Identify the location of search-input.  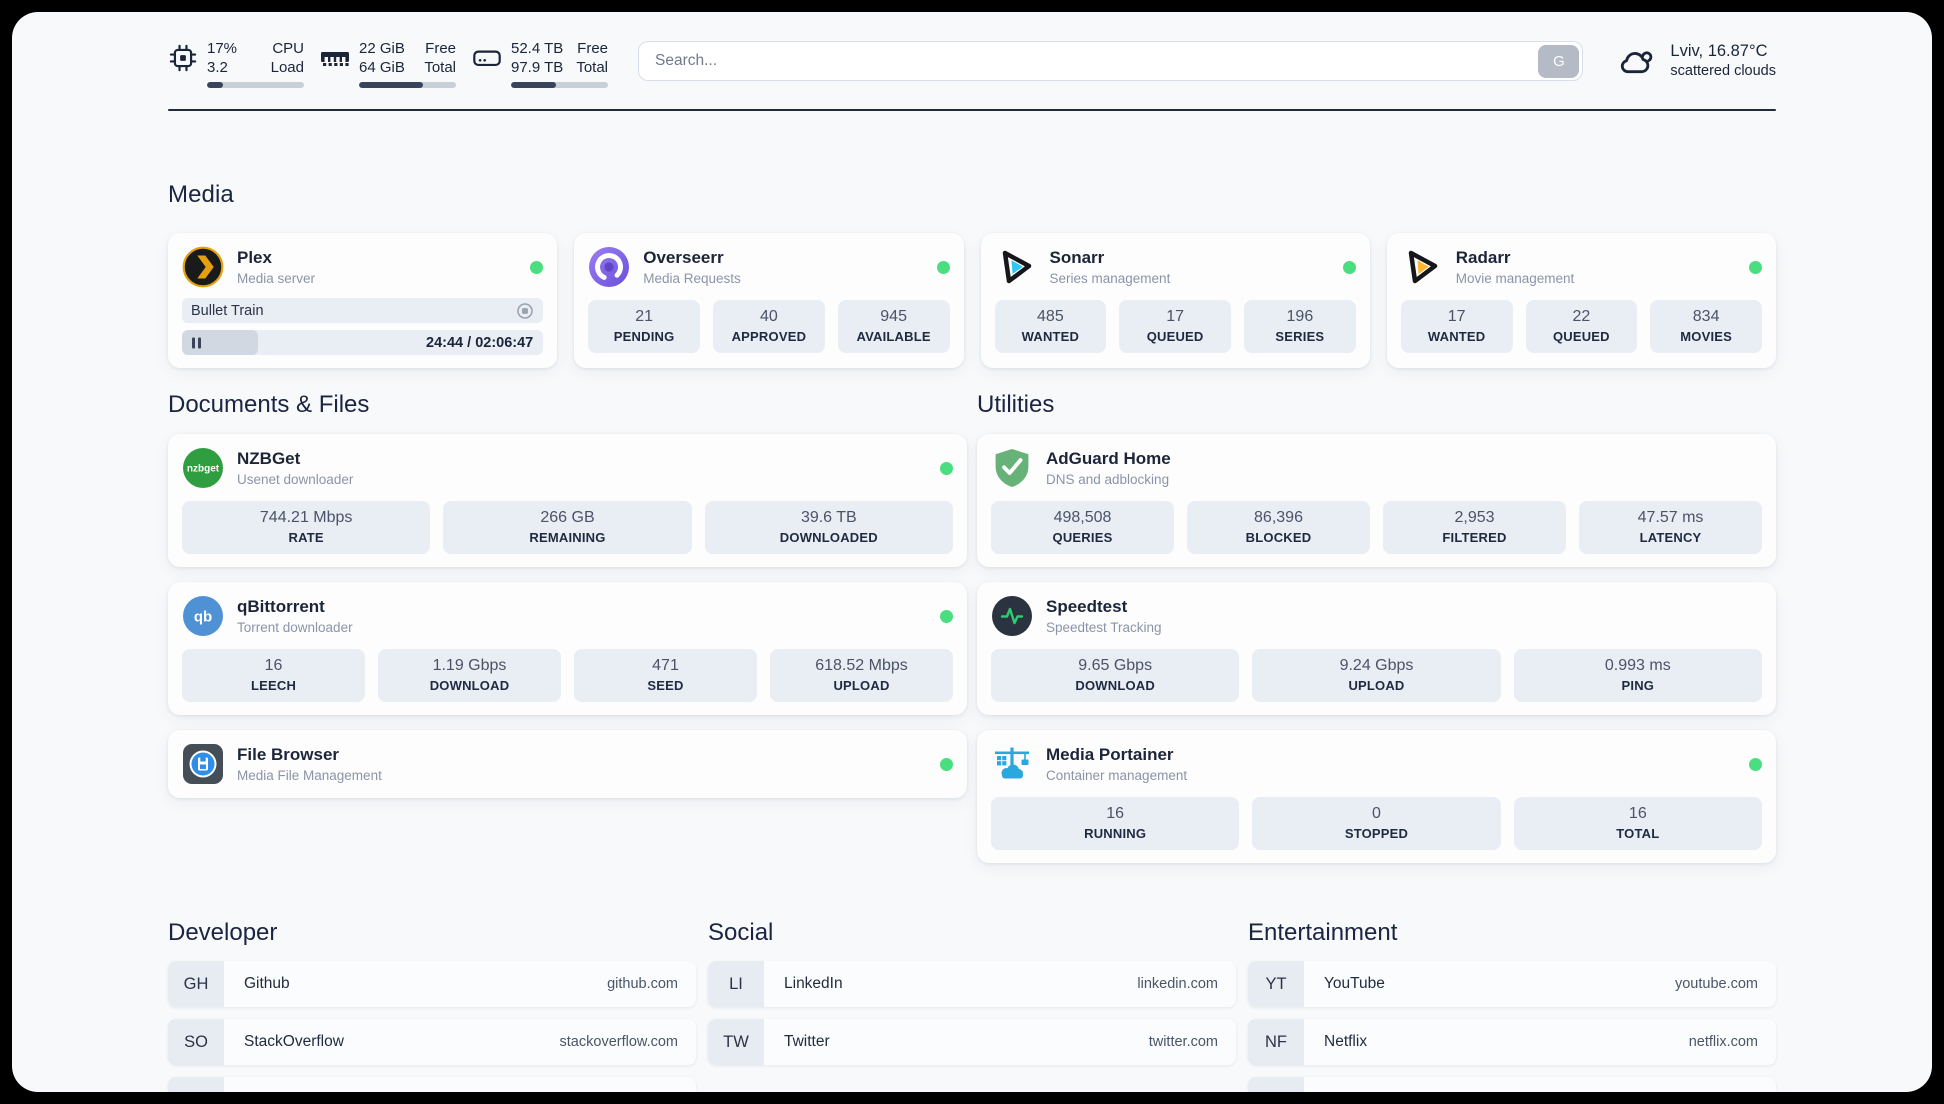
(1091, 61).